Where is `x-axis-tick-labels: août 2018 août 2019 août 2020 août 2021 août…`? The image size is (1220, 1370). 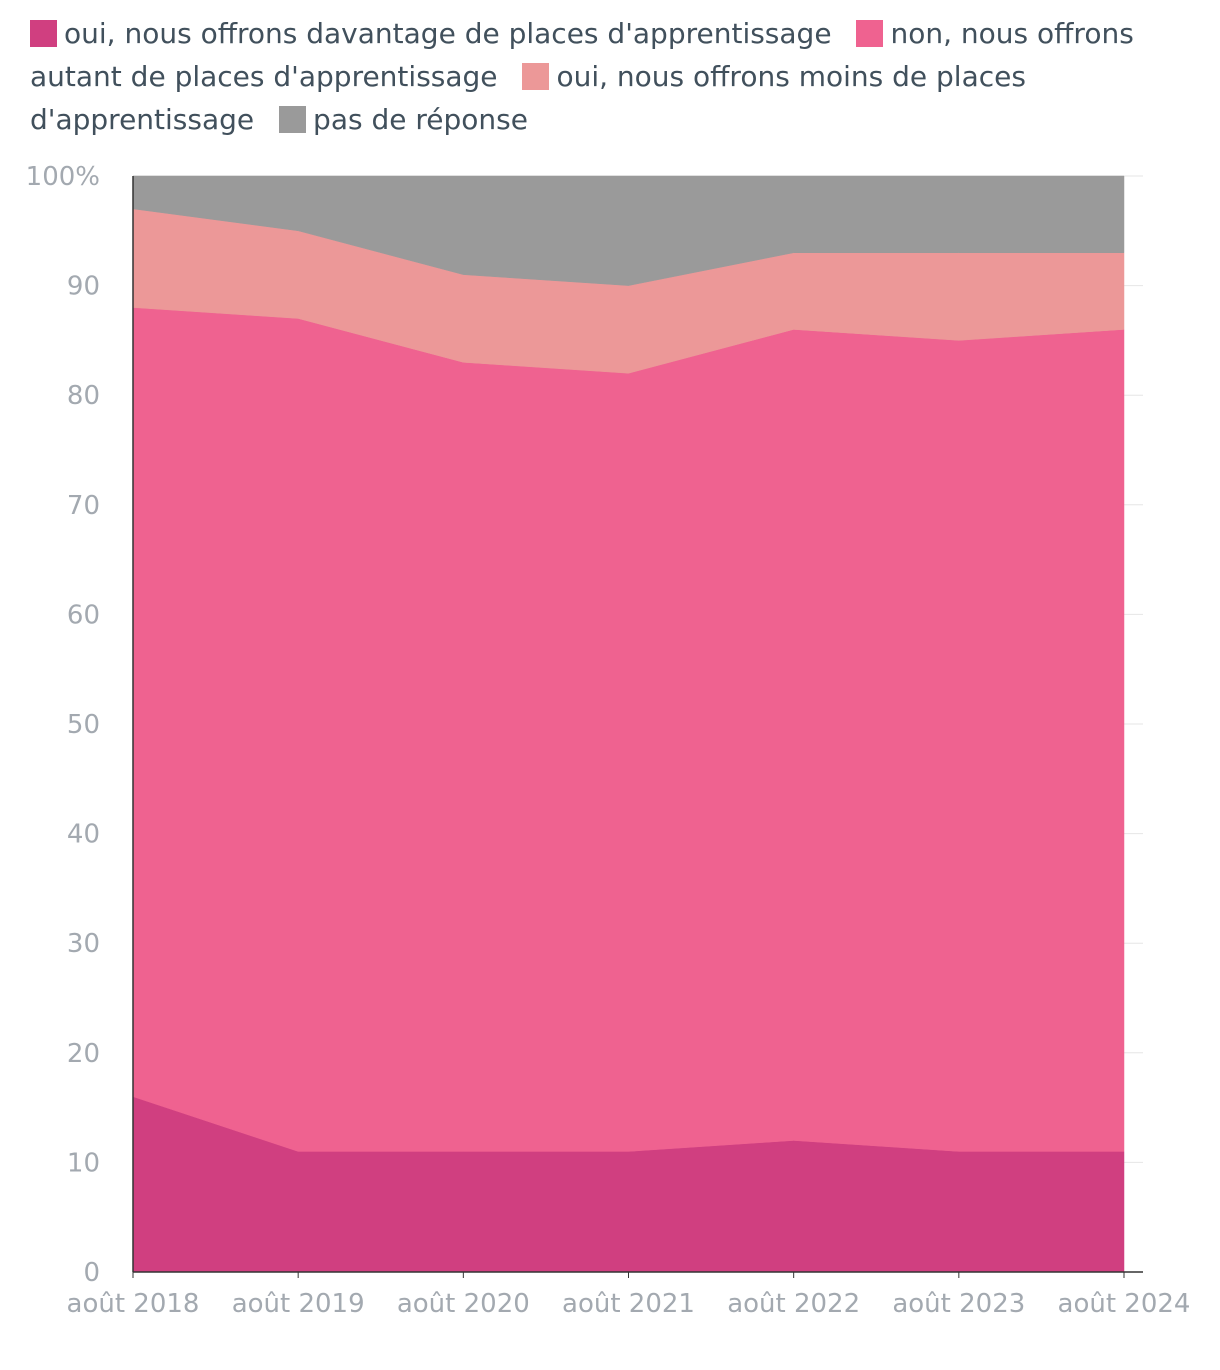
x-axis-tick-labels: août 2018 août 2019 août 2020 août 2021 août… is located at coordinates (629, 1295).